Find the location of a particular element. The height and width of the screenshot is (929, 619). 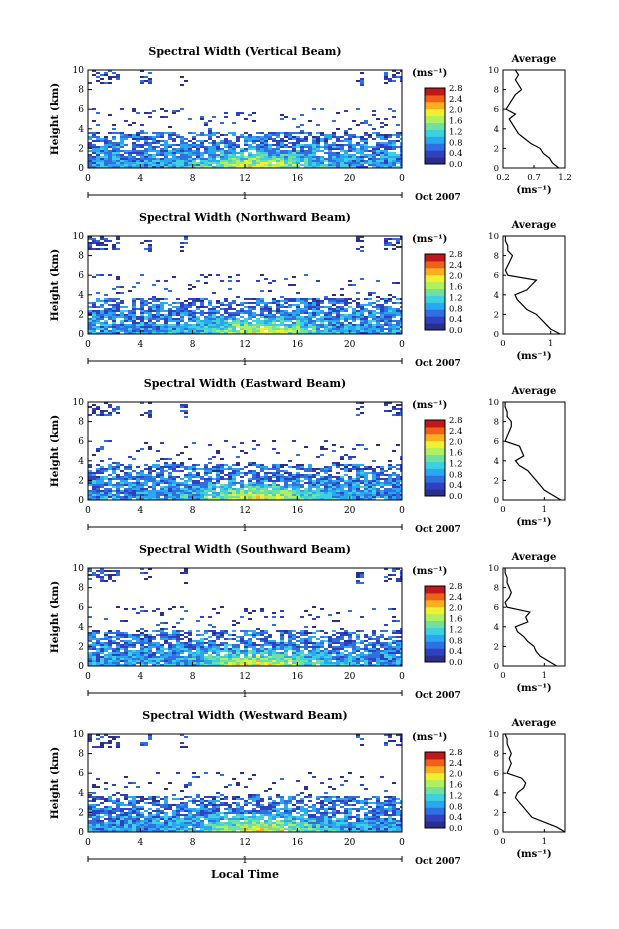

profile-frame is located at coordinates (534, 119).